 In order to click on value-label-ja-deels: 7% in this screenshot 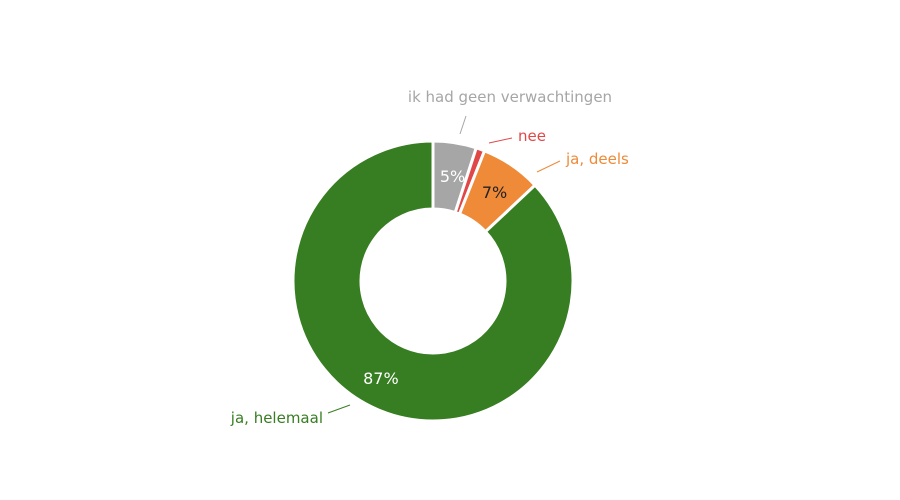, I will do `click(494, 192)`.